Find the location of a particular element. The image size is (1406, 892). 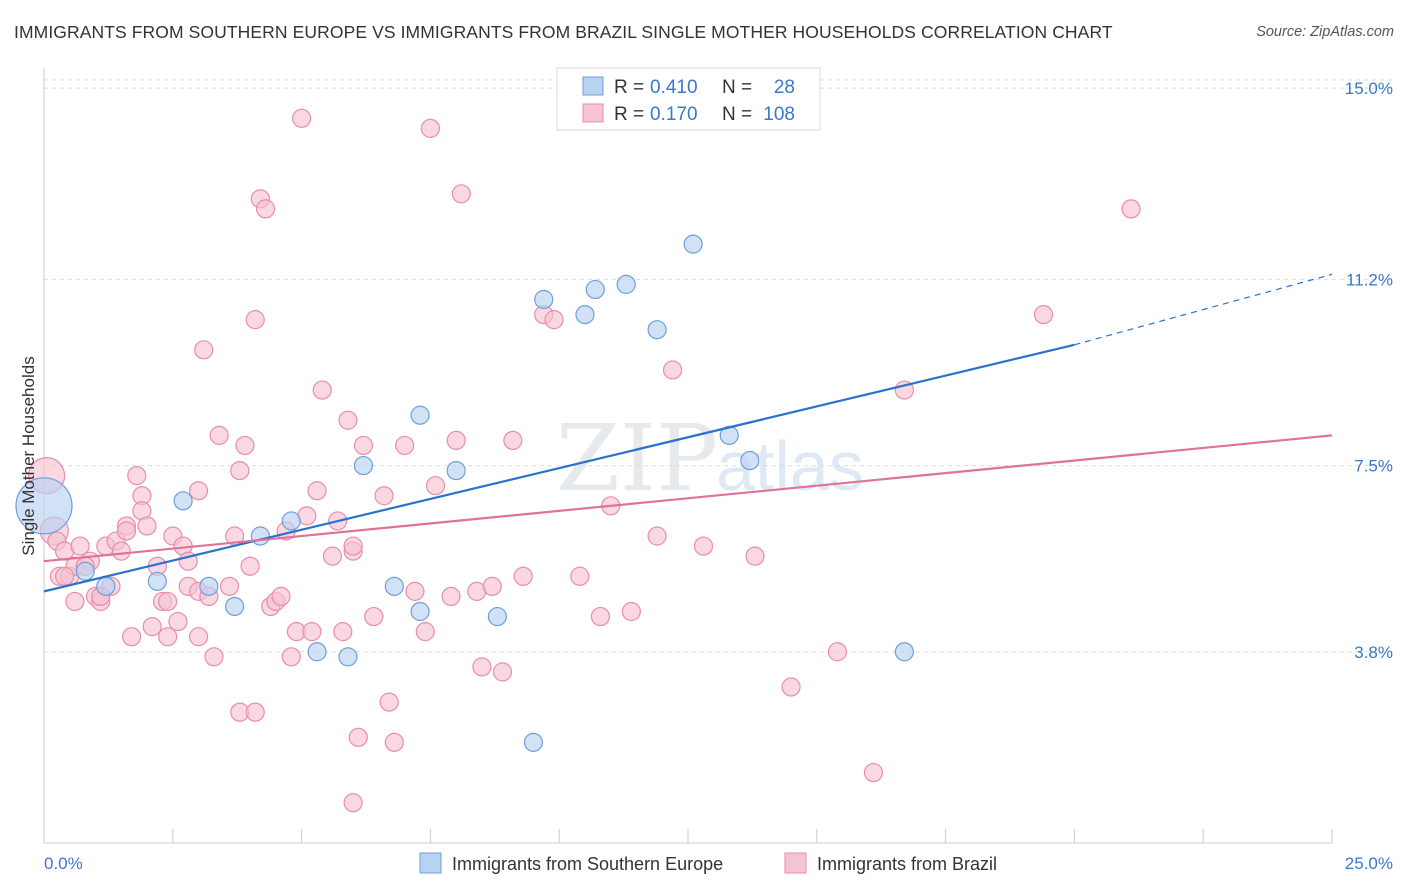

watermark-zip: ZIP is located at coordinates (637, 458).